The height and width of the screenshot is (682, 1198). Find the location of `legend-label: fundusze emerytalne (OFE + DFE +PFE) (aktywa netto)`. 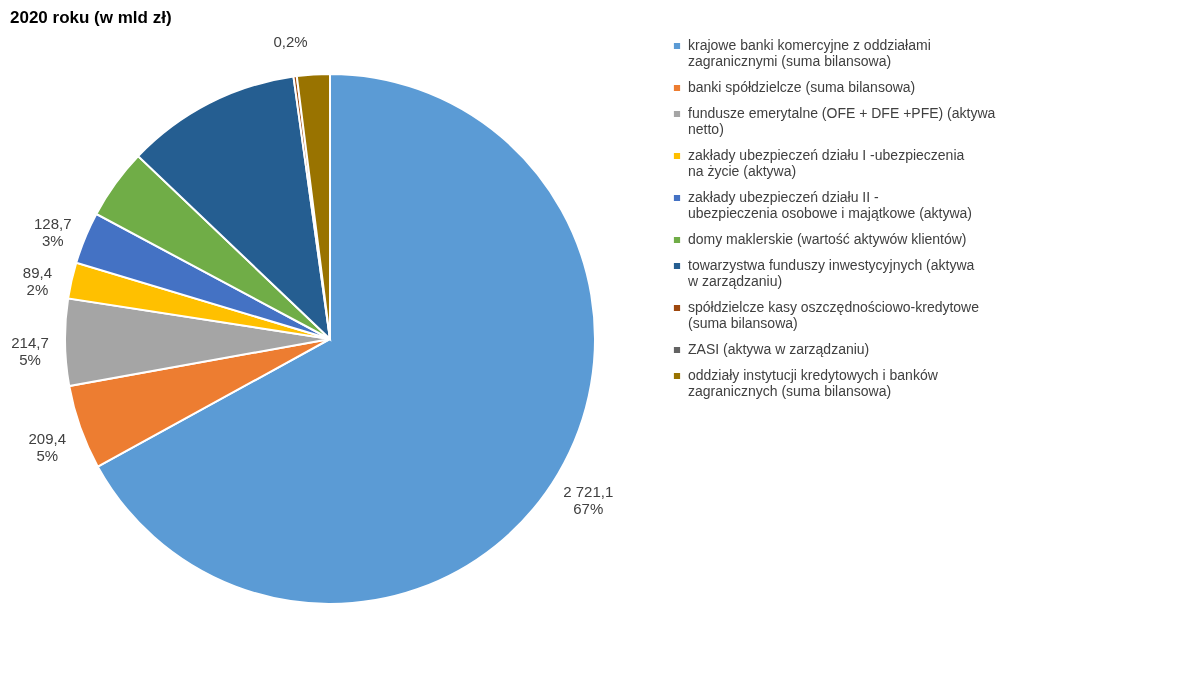

legend-label: fundusze emerytalne (OFE + DFE +PFE) (aktywa netto) is located at coordinates (842, 121).